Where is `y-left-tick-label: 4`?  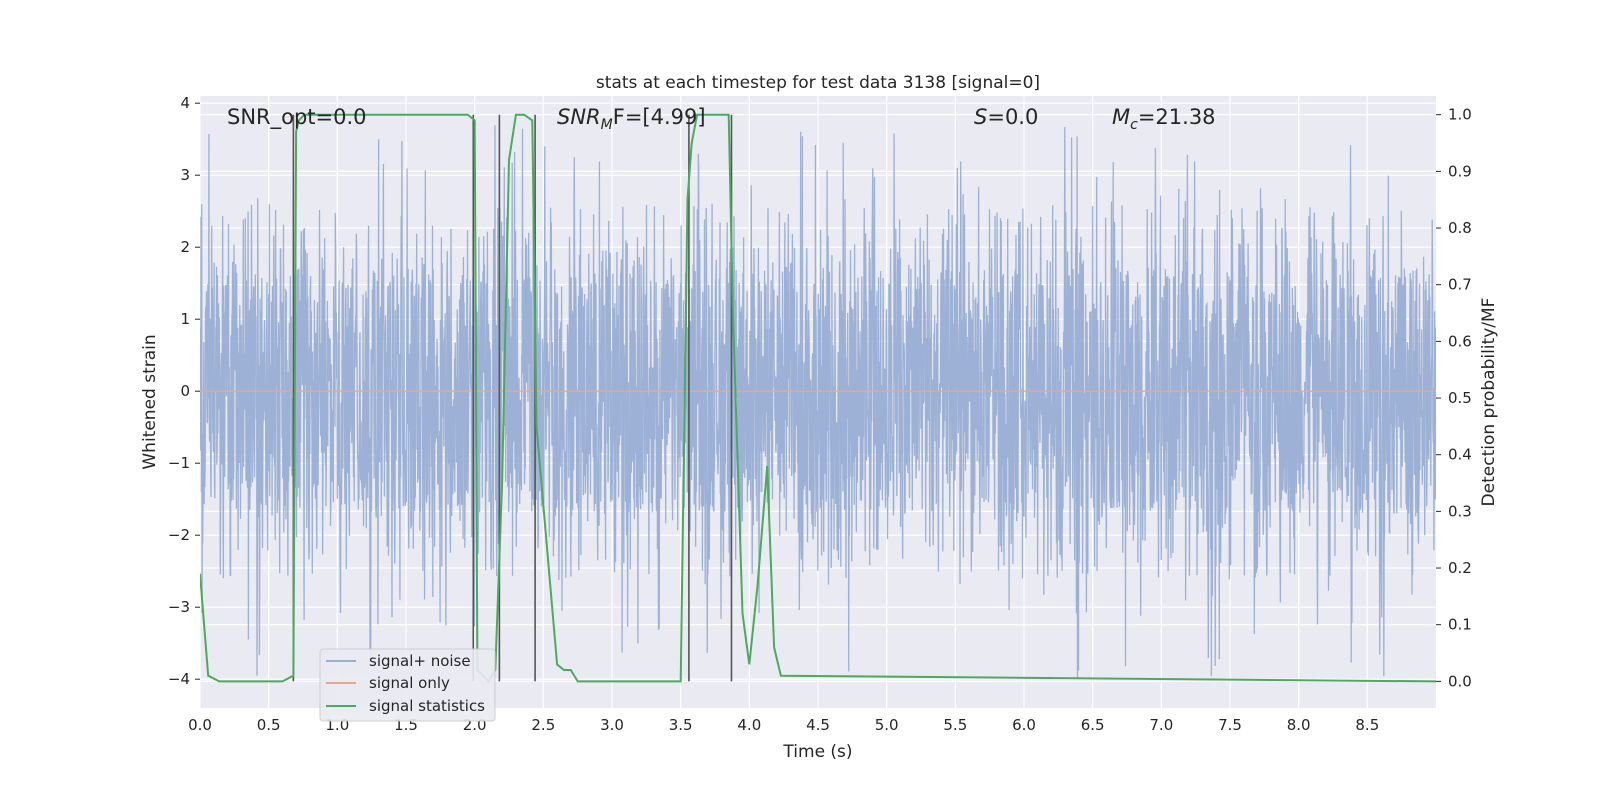
y-left-tick-label: 4 is located at coordinates (185, 103).